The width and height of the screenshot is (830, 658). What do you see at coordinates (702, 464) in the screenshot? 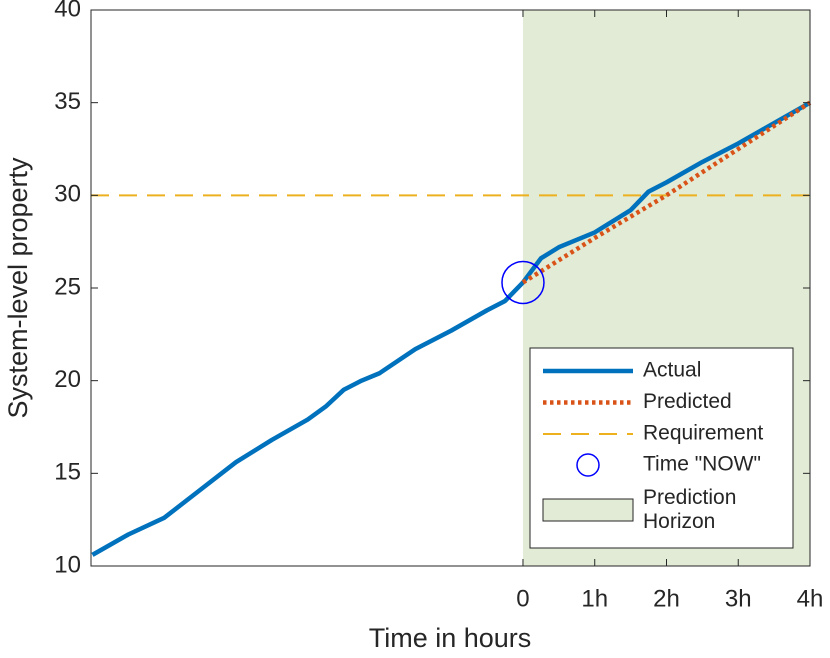
I see `legend-label: Time "NOW"` at bounding box center [702, 464].